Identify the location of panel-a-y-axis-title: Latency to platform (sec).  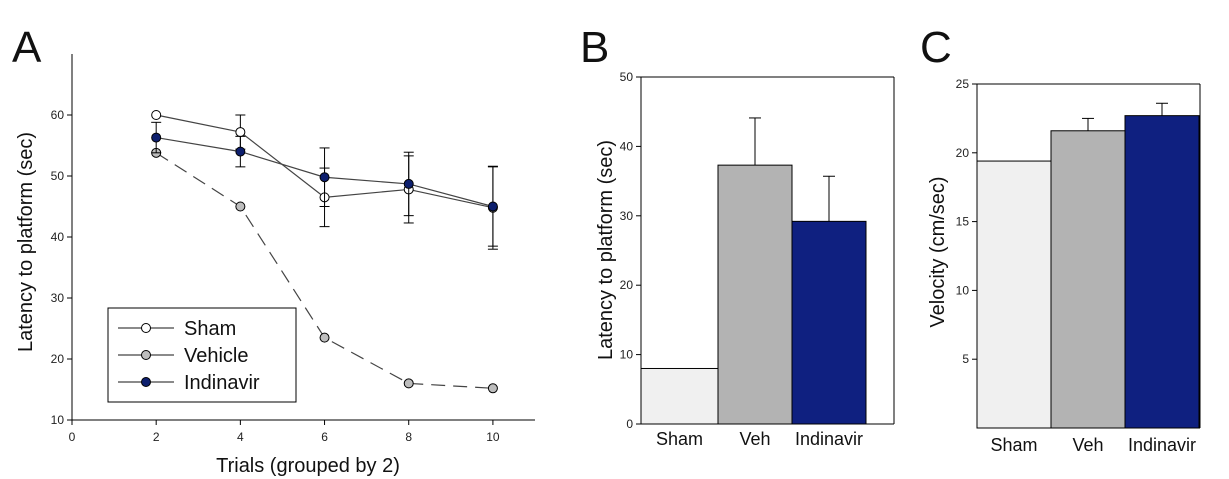
(26, 242).